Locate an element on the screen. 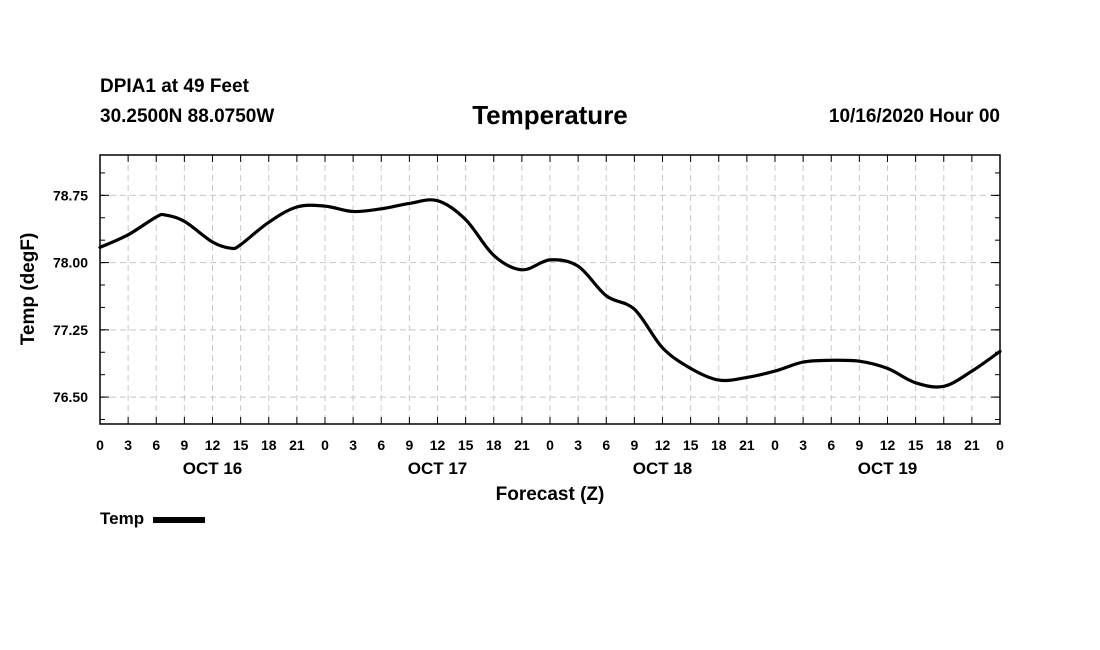 This screenshot has height=650, width=1100. y-tick-label: 77.25 is located at coordinates (70, 330).